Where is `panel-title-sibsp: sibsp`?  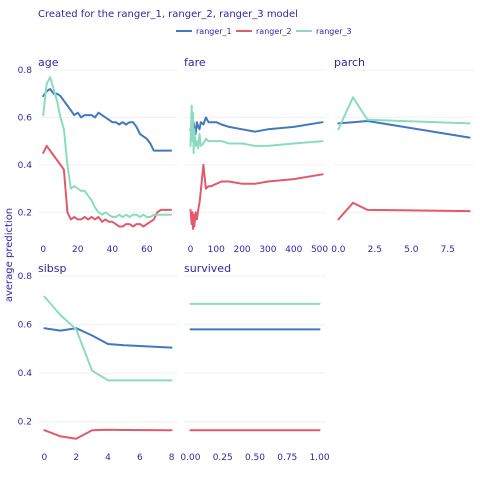
panel-title-sibsp: sibsp is located at coordinates (52, 268).